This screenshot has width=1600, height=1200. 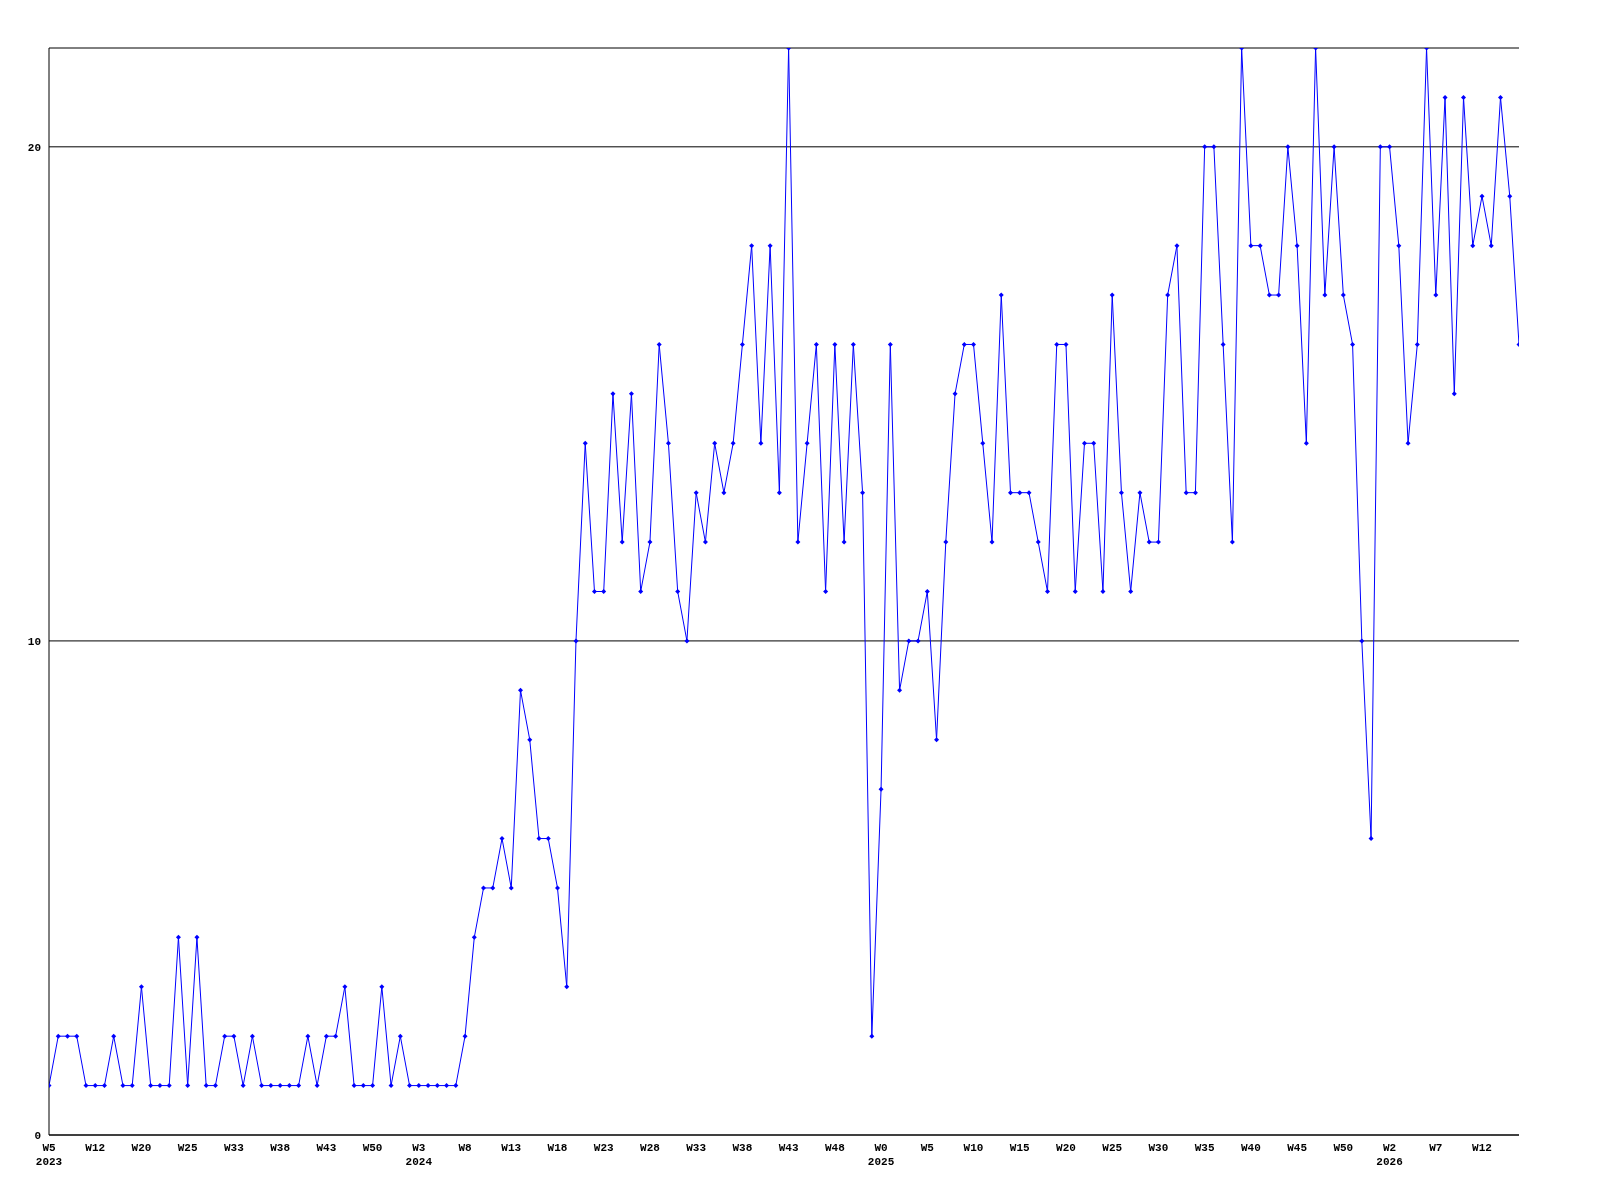 What do you see at coordinates (37, 1135) in the screenshot?
I see `y-tick-label: 0` at bounding box center [37, 1135].